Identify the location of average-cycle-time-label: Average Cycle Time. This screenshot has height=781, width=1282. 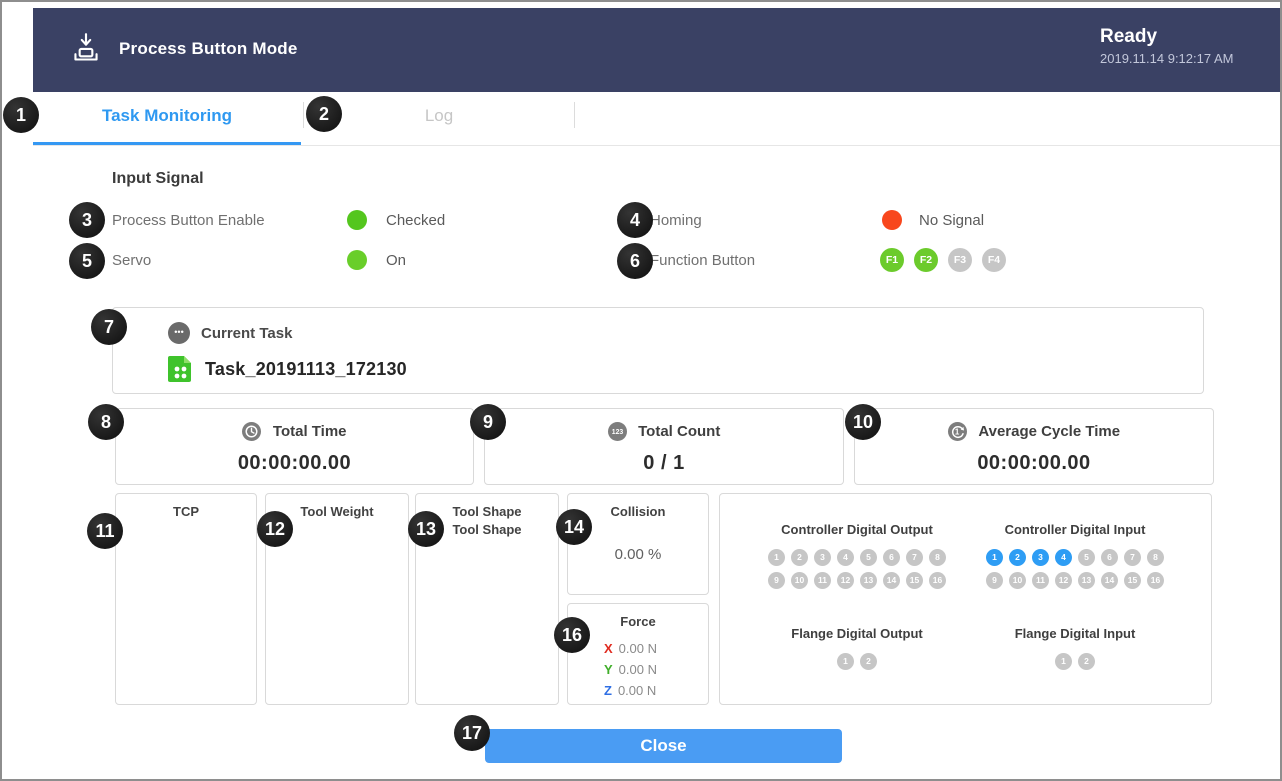
(1049, 431).